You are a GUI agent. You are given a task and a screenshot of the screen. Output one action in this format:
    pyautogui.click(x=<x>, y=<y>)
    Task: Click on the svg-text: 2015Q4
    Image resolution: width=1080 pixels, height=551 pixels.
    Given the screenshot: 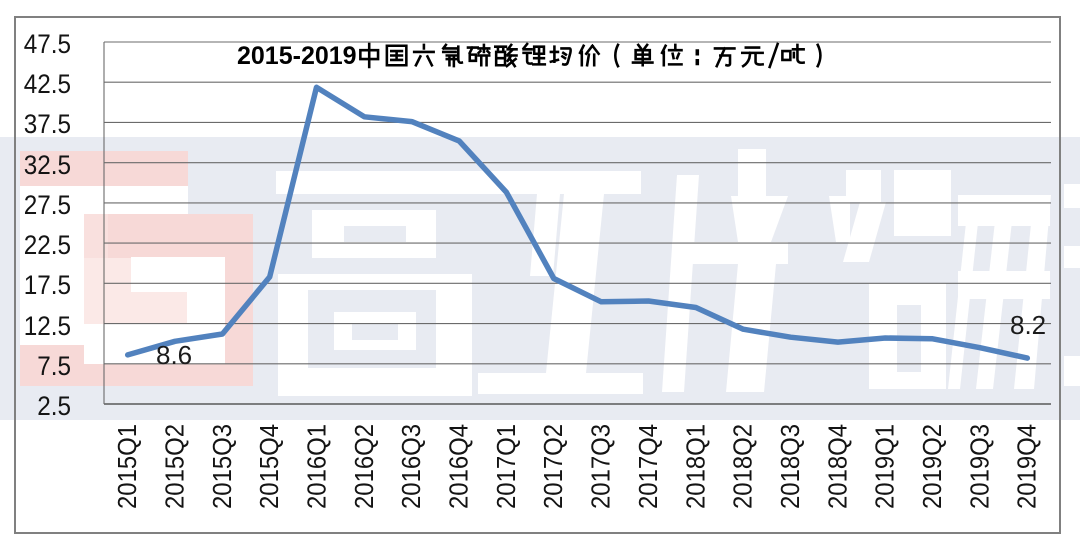 What is the action you would take?
    pyautogui.click(x=269, y=466)
    